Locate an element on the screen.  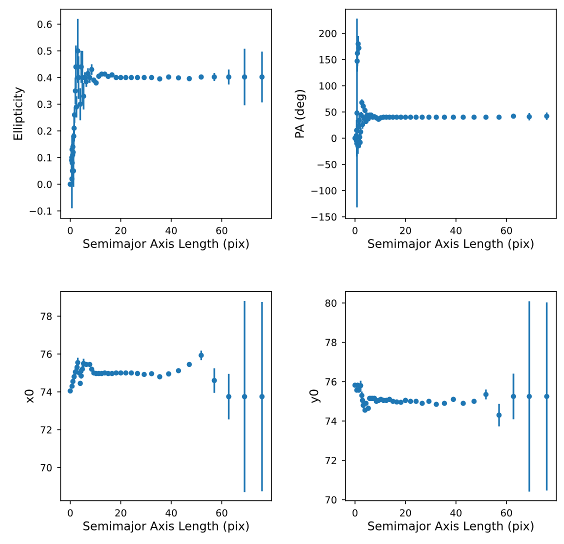
y-axis-title: y0 is located at coordinates (315, 397).